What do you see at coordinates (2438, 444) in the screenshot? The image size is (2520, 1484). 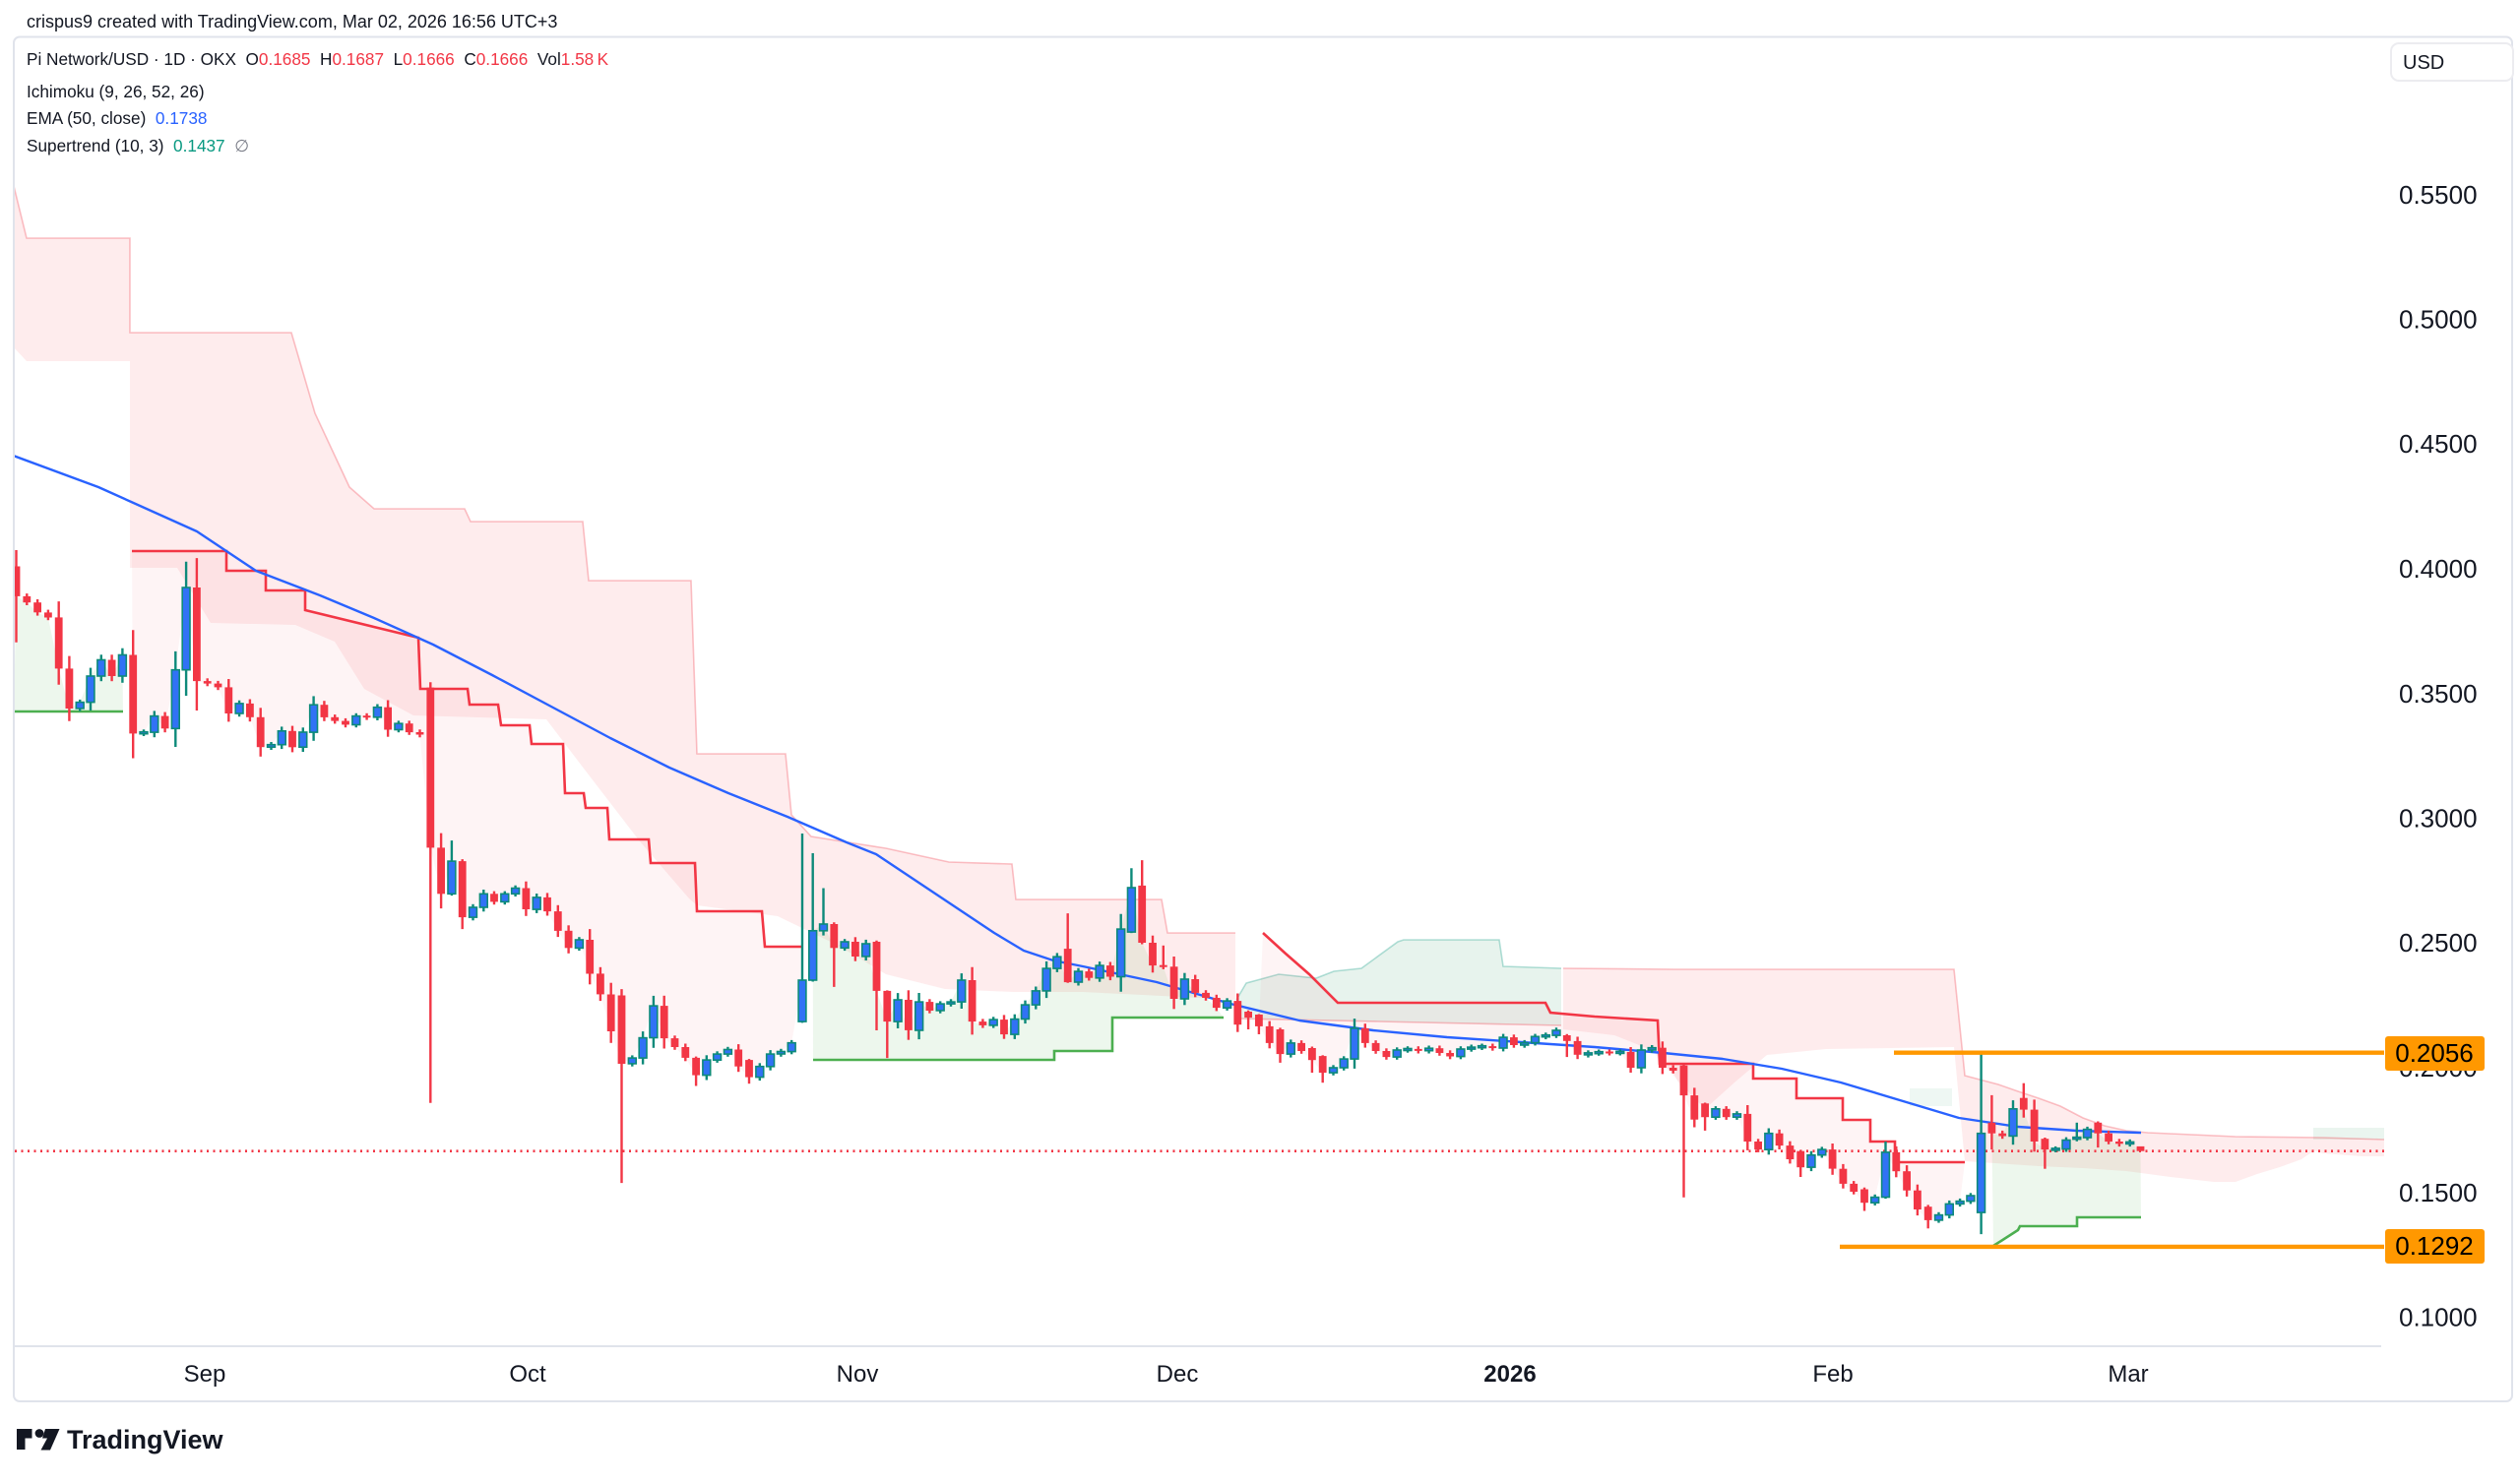 I see `svg-text: 0.4500` at bounding box center [2438, 444].